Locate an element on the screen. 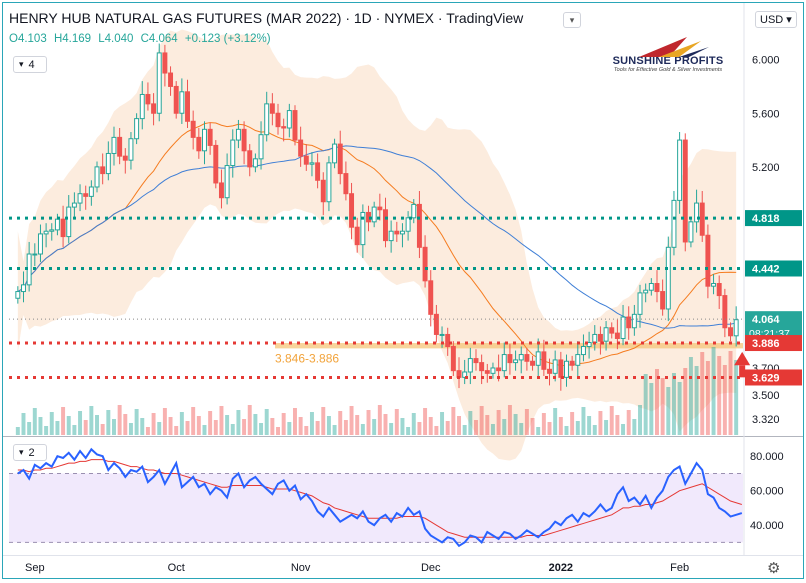 This screenshot has width=806, height=583. price-tag-3.629 is located at coordinates (773, 377).